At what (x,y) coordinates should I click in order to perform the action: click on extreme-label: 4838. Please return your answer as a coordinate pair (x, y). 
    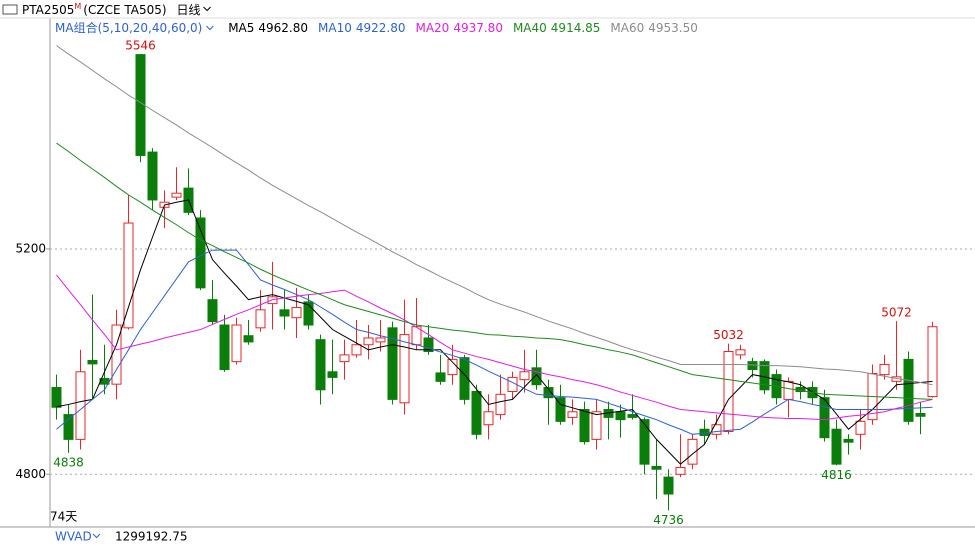
    Looking at the image, I should click on (68, 462).